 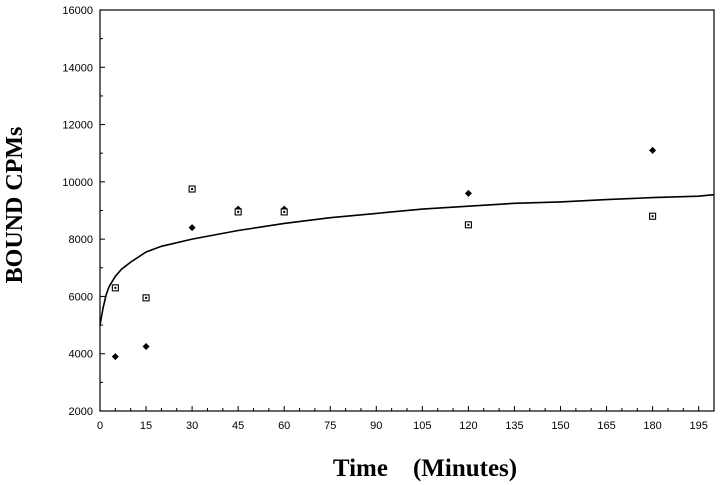 I want to click on x-tick-label: 195, so click(x=698, y=426).